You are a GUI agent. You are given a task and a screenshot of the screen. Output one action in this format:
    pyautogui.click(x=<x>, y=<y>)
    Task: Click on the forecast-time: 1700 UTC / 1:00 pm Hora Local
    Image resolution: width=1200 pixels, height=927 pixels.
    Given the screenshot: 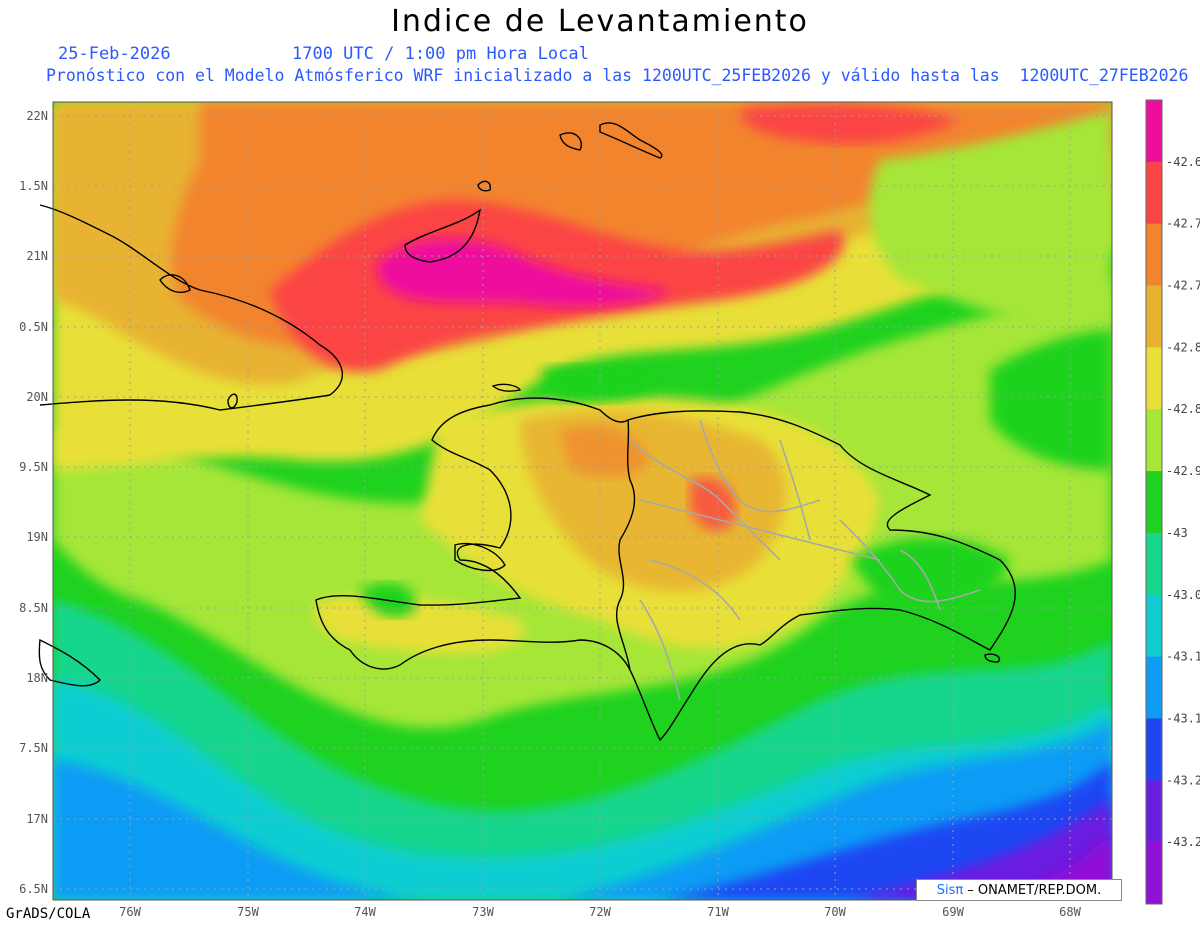 What is the action you would take?
    pyautogui.click(x=440, y=54)
    